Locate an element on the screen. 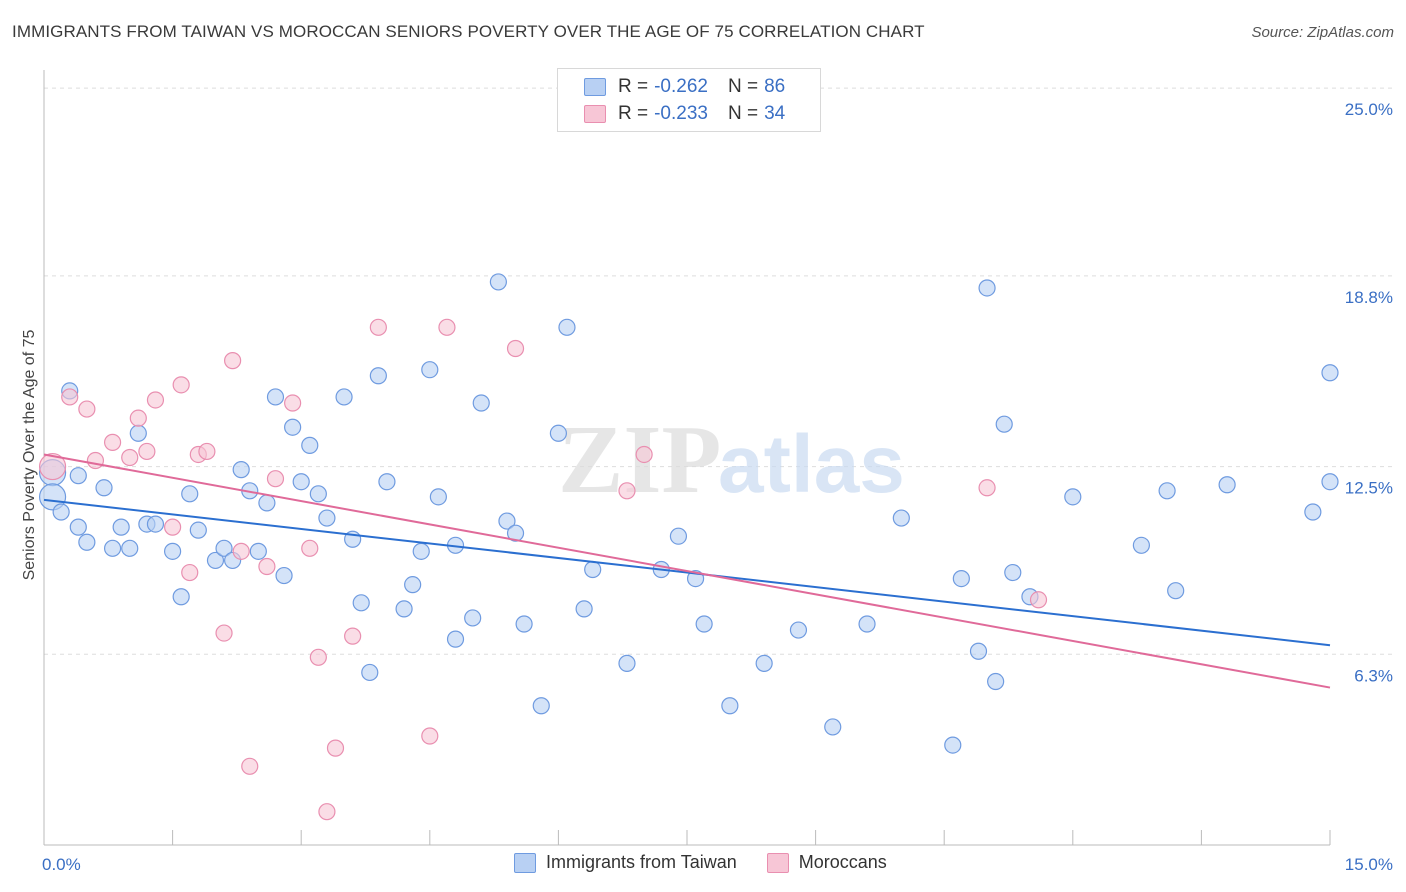  legend-row-taiwan: R = -0.262 N = 86 is located at coordinates (684, 87).